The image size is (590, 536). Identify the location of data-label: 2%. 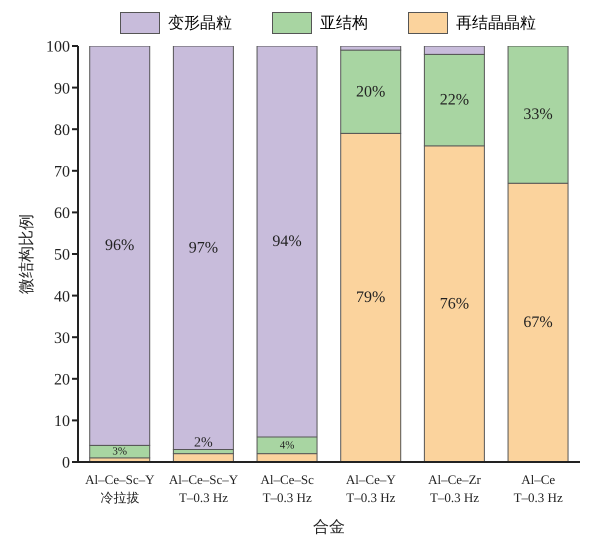
(204, 443).